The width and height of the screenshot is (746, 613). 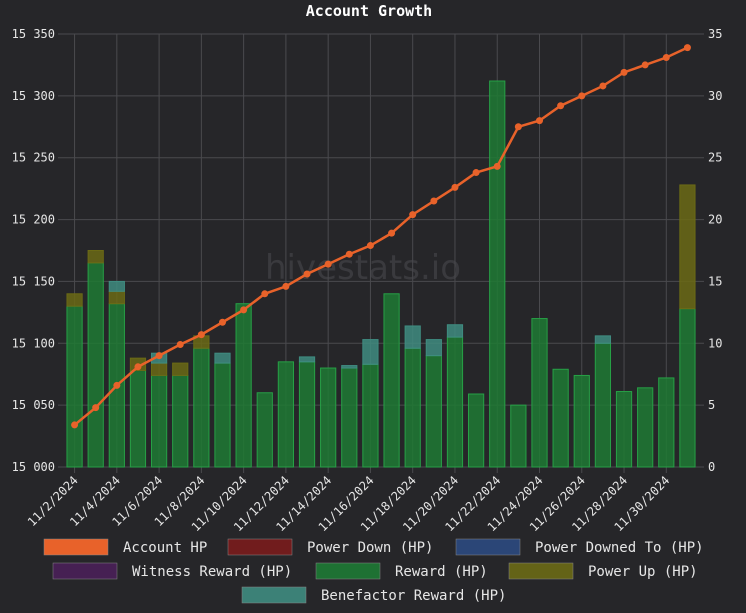 What do you see at coordinates (619, 548) in the screenshot?
I see `legend-label: Power Downed To (HP)` at bounding box center [619, 548].